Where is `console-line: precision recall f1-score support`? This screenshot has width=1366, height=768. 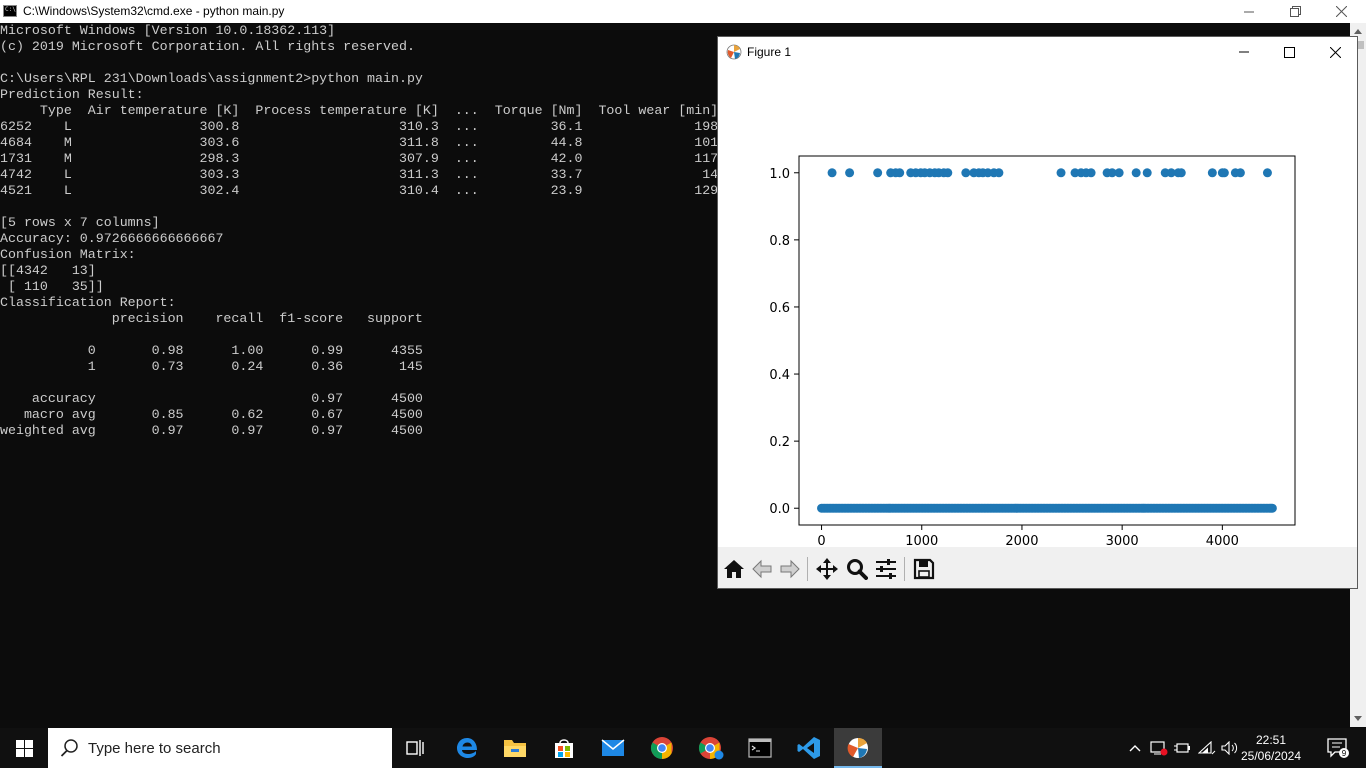 console-line: precision recall f1-score support is located at coordinates (211, 318).